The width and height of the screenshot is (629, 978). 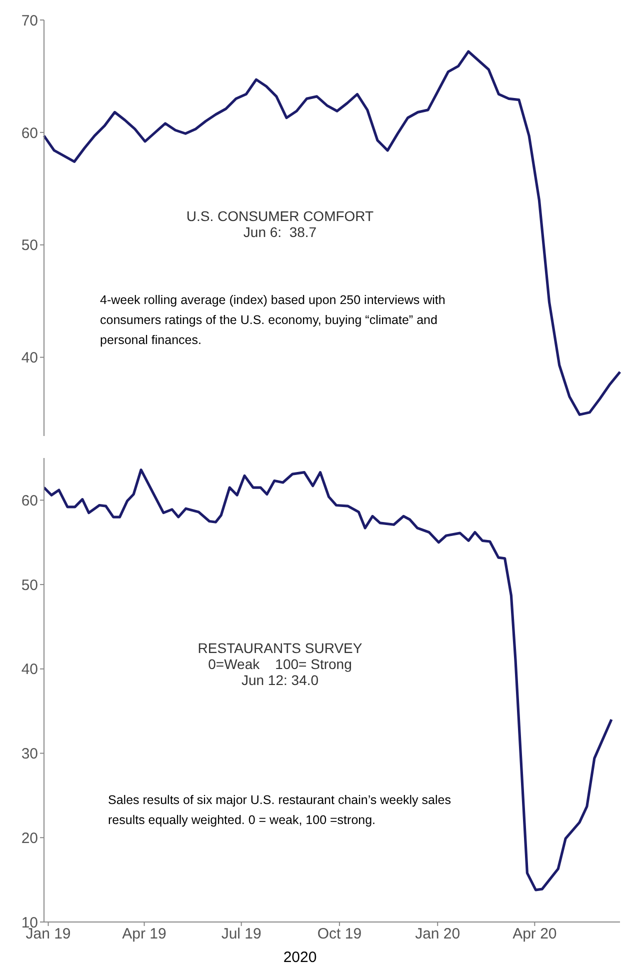 What do you see at coordinates (273, 320) in the screenshot?
I see `annotation: 4-week rolling average (index) based upon 250 interviews with consumers ratings of the U.S. economy, buying “climate” and personal finances.` at bounding box center [273, 320].